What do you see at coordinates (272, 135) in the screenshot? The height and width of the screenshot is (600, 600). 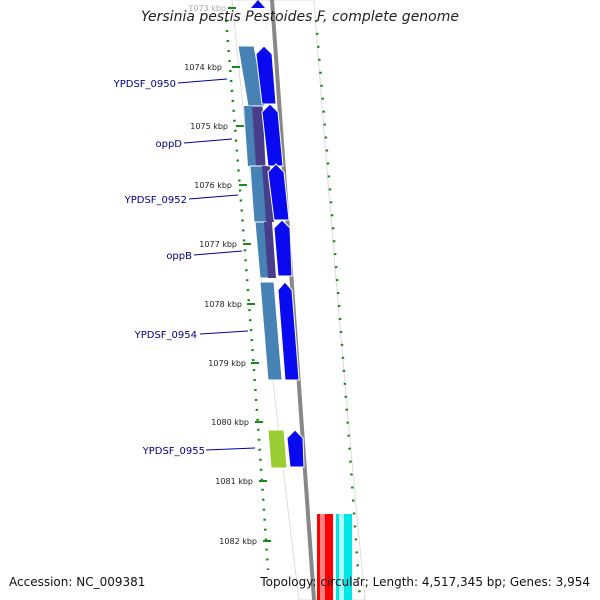 I see `cds-arrow-oppD` at bounding box center [272, 135].